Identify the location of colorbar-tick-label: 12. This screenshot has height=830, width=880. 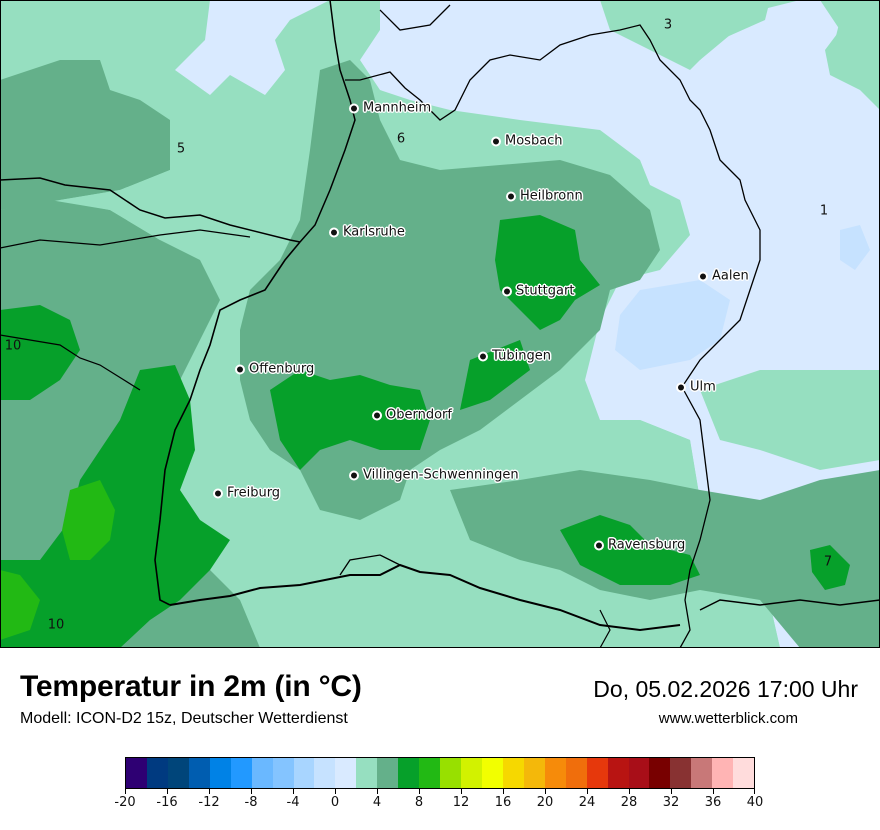
(461, 802).